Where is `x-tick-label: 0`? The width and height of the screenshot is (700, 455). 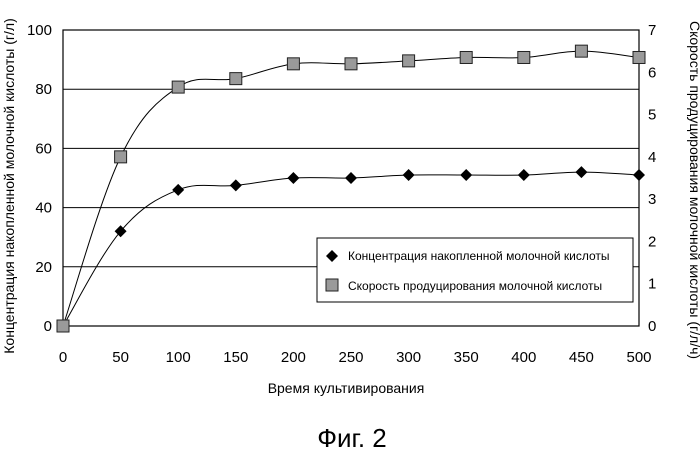 x-tick-label: 0 is located at coordinates (63, 357).